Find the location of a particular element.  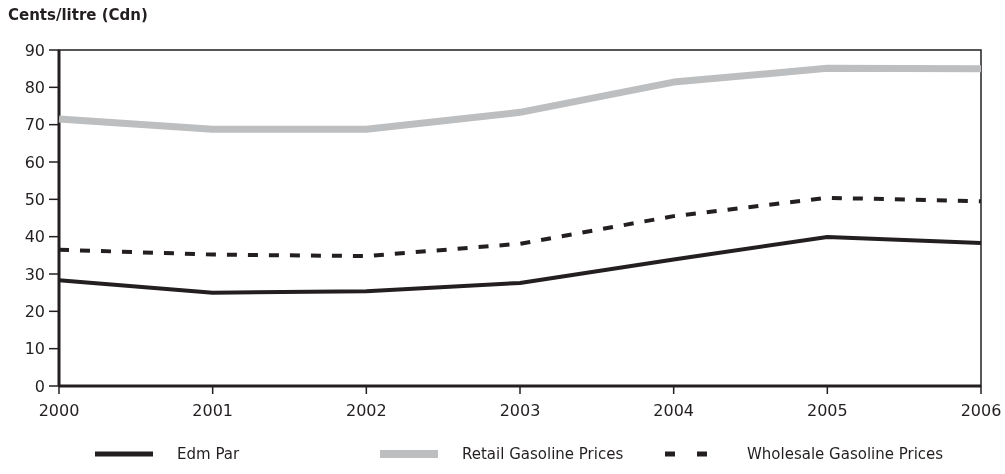

y-axis-title: Cents/litre (Cdn) is located at coordinates (78, 15).